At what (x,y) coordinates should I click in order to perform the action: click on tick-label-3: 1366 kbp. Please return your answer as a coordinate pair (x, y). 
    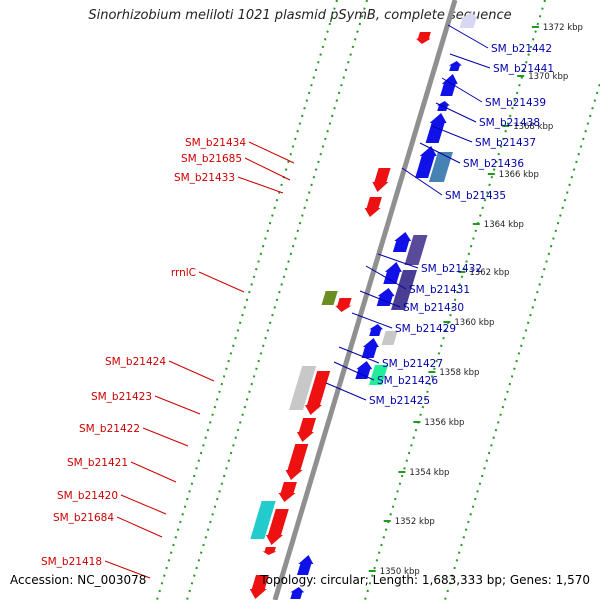
    Looking at the image, I should click on (519, 175).